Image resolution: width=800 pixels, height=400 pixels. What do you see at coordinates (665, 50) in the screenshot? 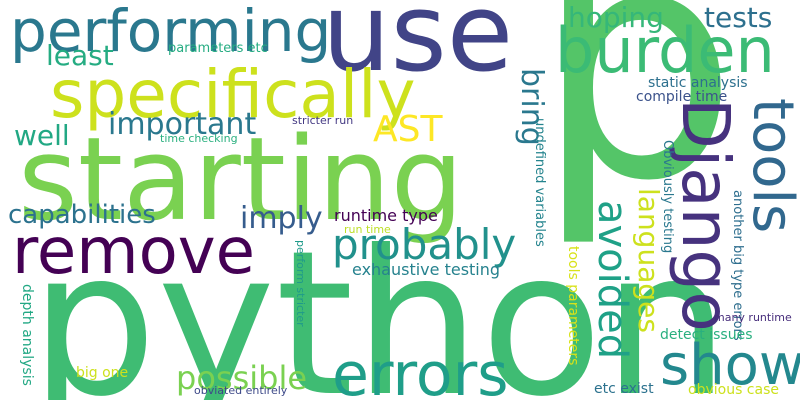
I see `word-burden: burden` at bounding box center [665, 50].